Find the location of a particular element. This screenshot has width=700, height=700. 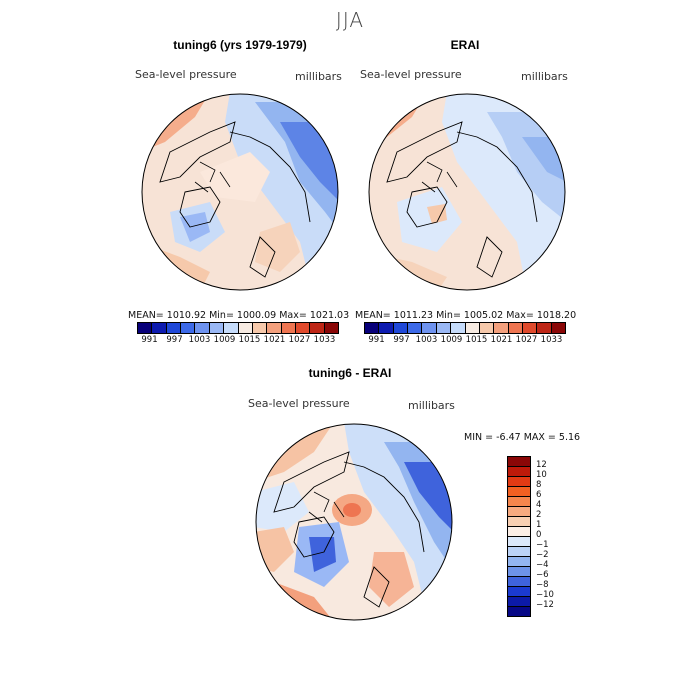

colorbar-tick-label: 1 is located at coordinates (539, 525).